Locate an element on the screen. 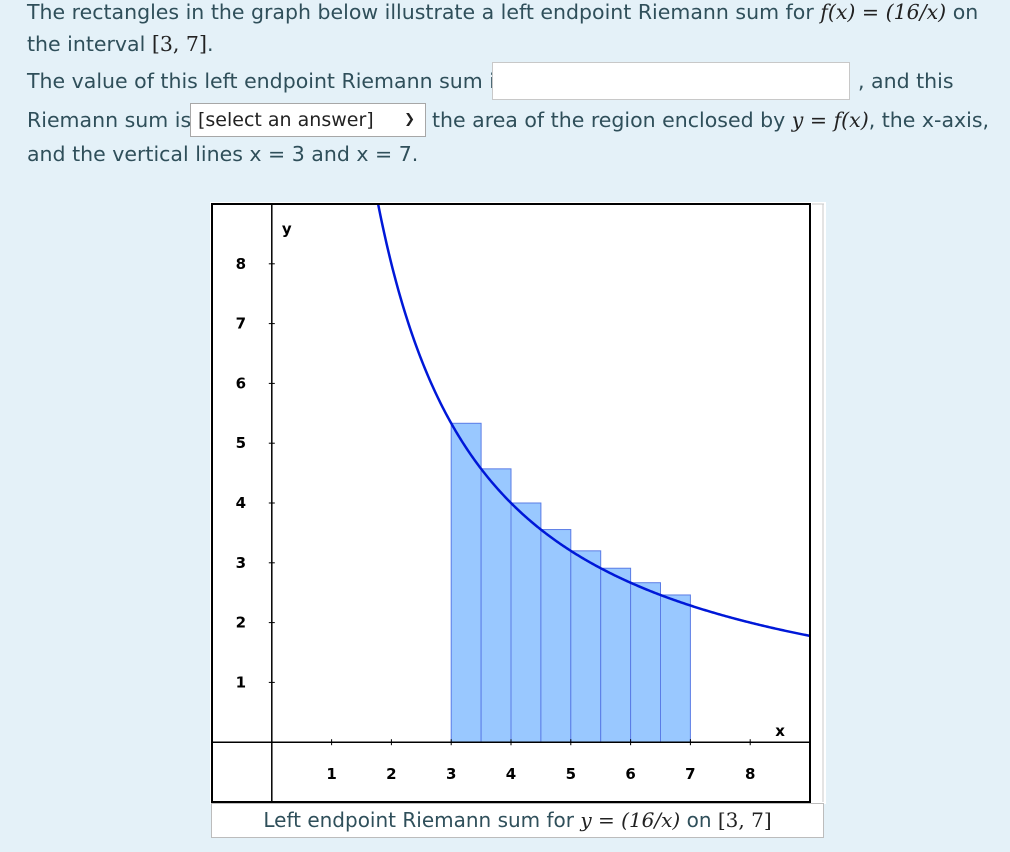 Image resolution: width=1010 pixels, height=852 pixels. x-tick-label: 7 is located at coordinates (690, 774).